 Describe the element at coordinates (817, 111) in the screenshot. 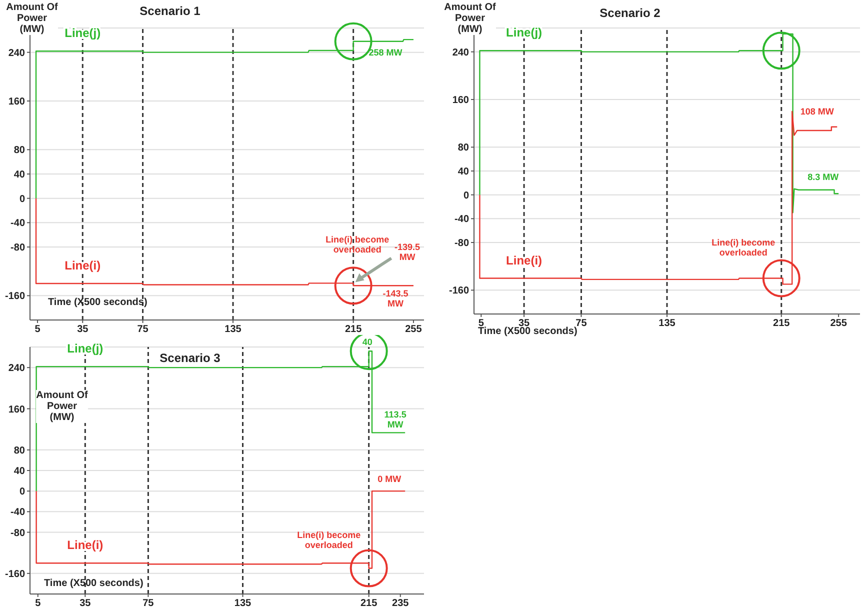

I see `annotation: 108 MW` at that location.